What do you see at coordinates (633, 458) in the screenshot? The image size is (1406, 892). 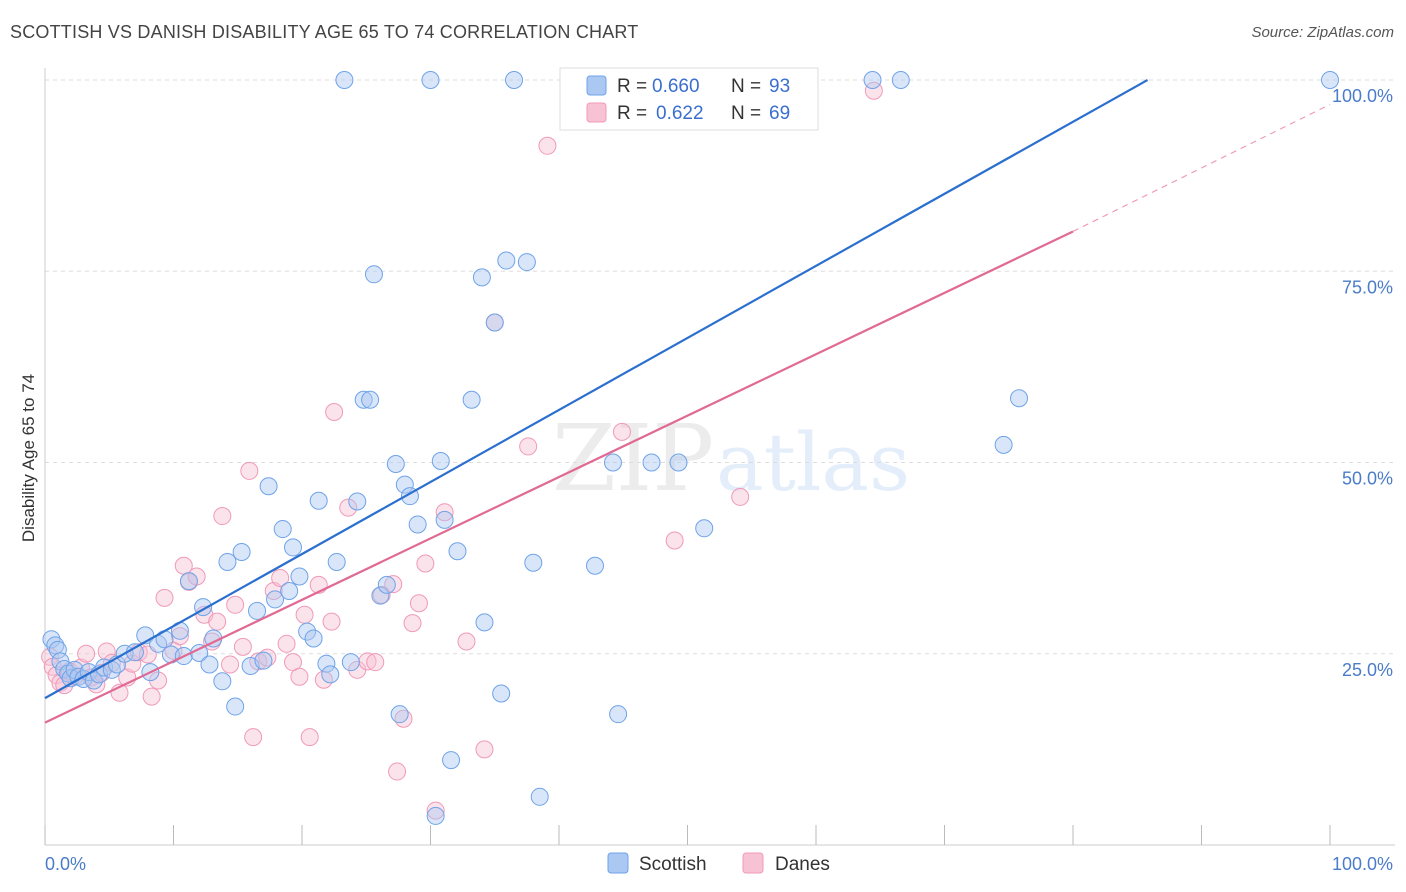 I see `watermark-zip: ZIP` at bounding box center [633, 458].